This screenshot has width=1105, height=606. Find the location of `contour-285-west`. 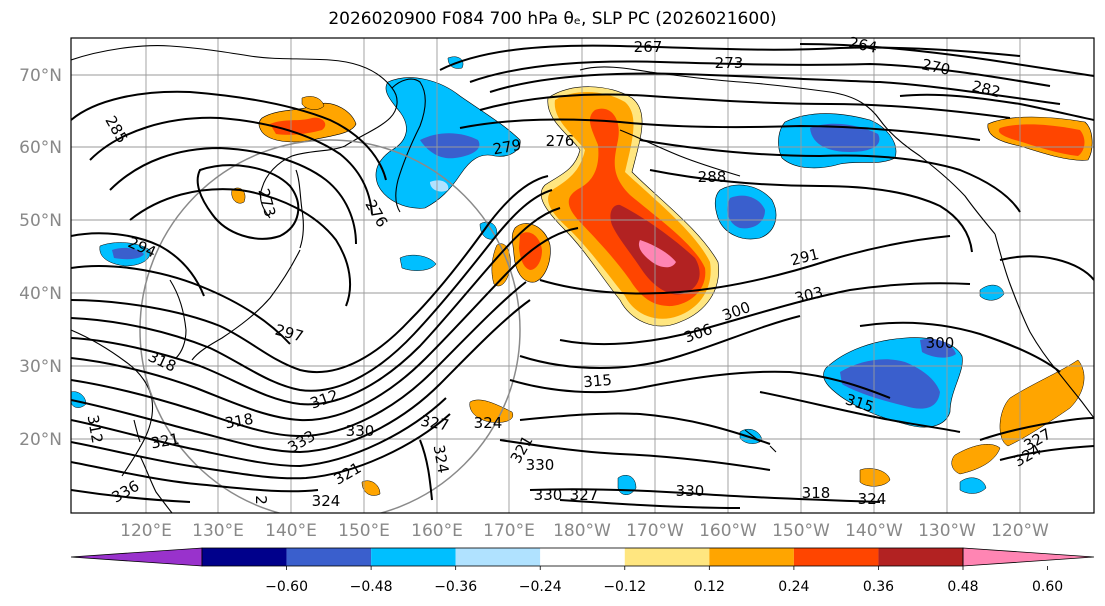

contour-285-west is located at coordinates (229, 135).